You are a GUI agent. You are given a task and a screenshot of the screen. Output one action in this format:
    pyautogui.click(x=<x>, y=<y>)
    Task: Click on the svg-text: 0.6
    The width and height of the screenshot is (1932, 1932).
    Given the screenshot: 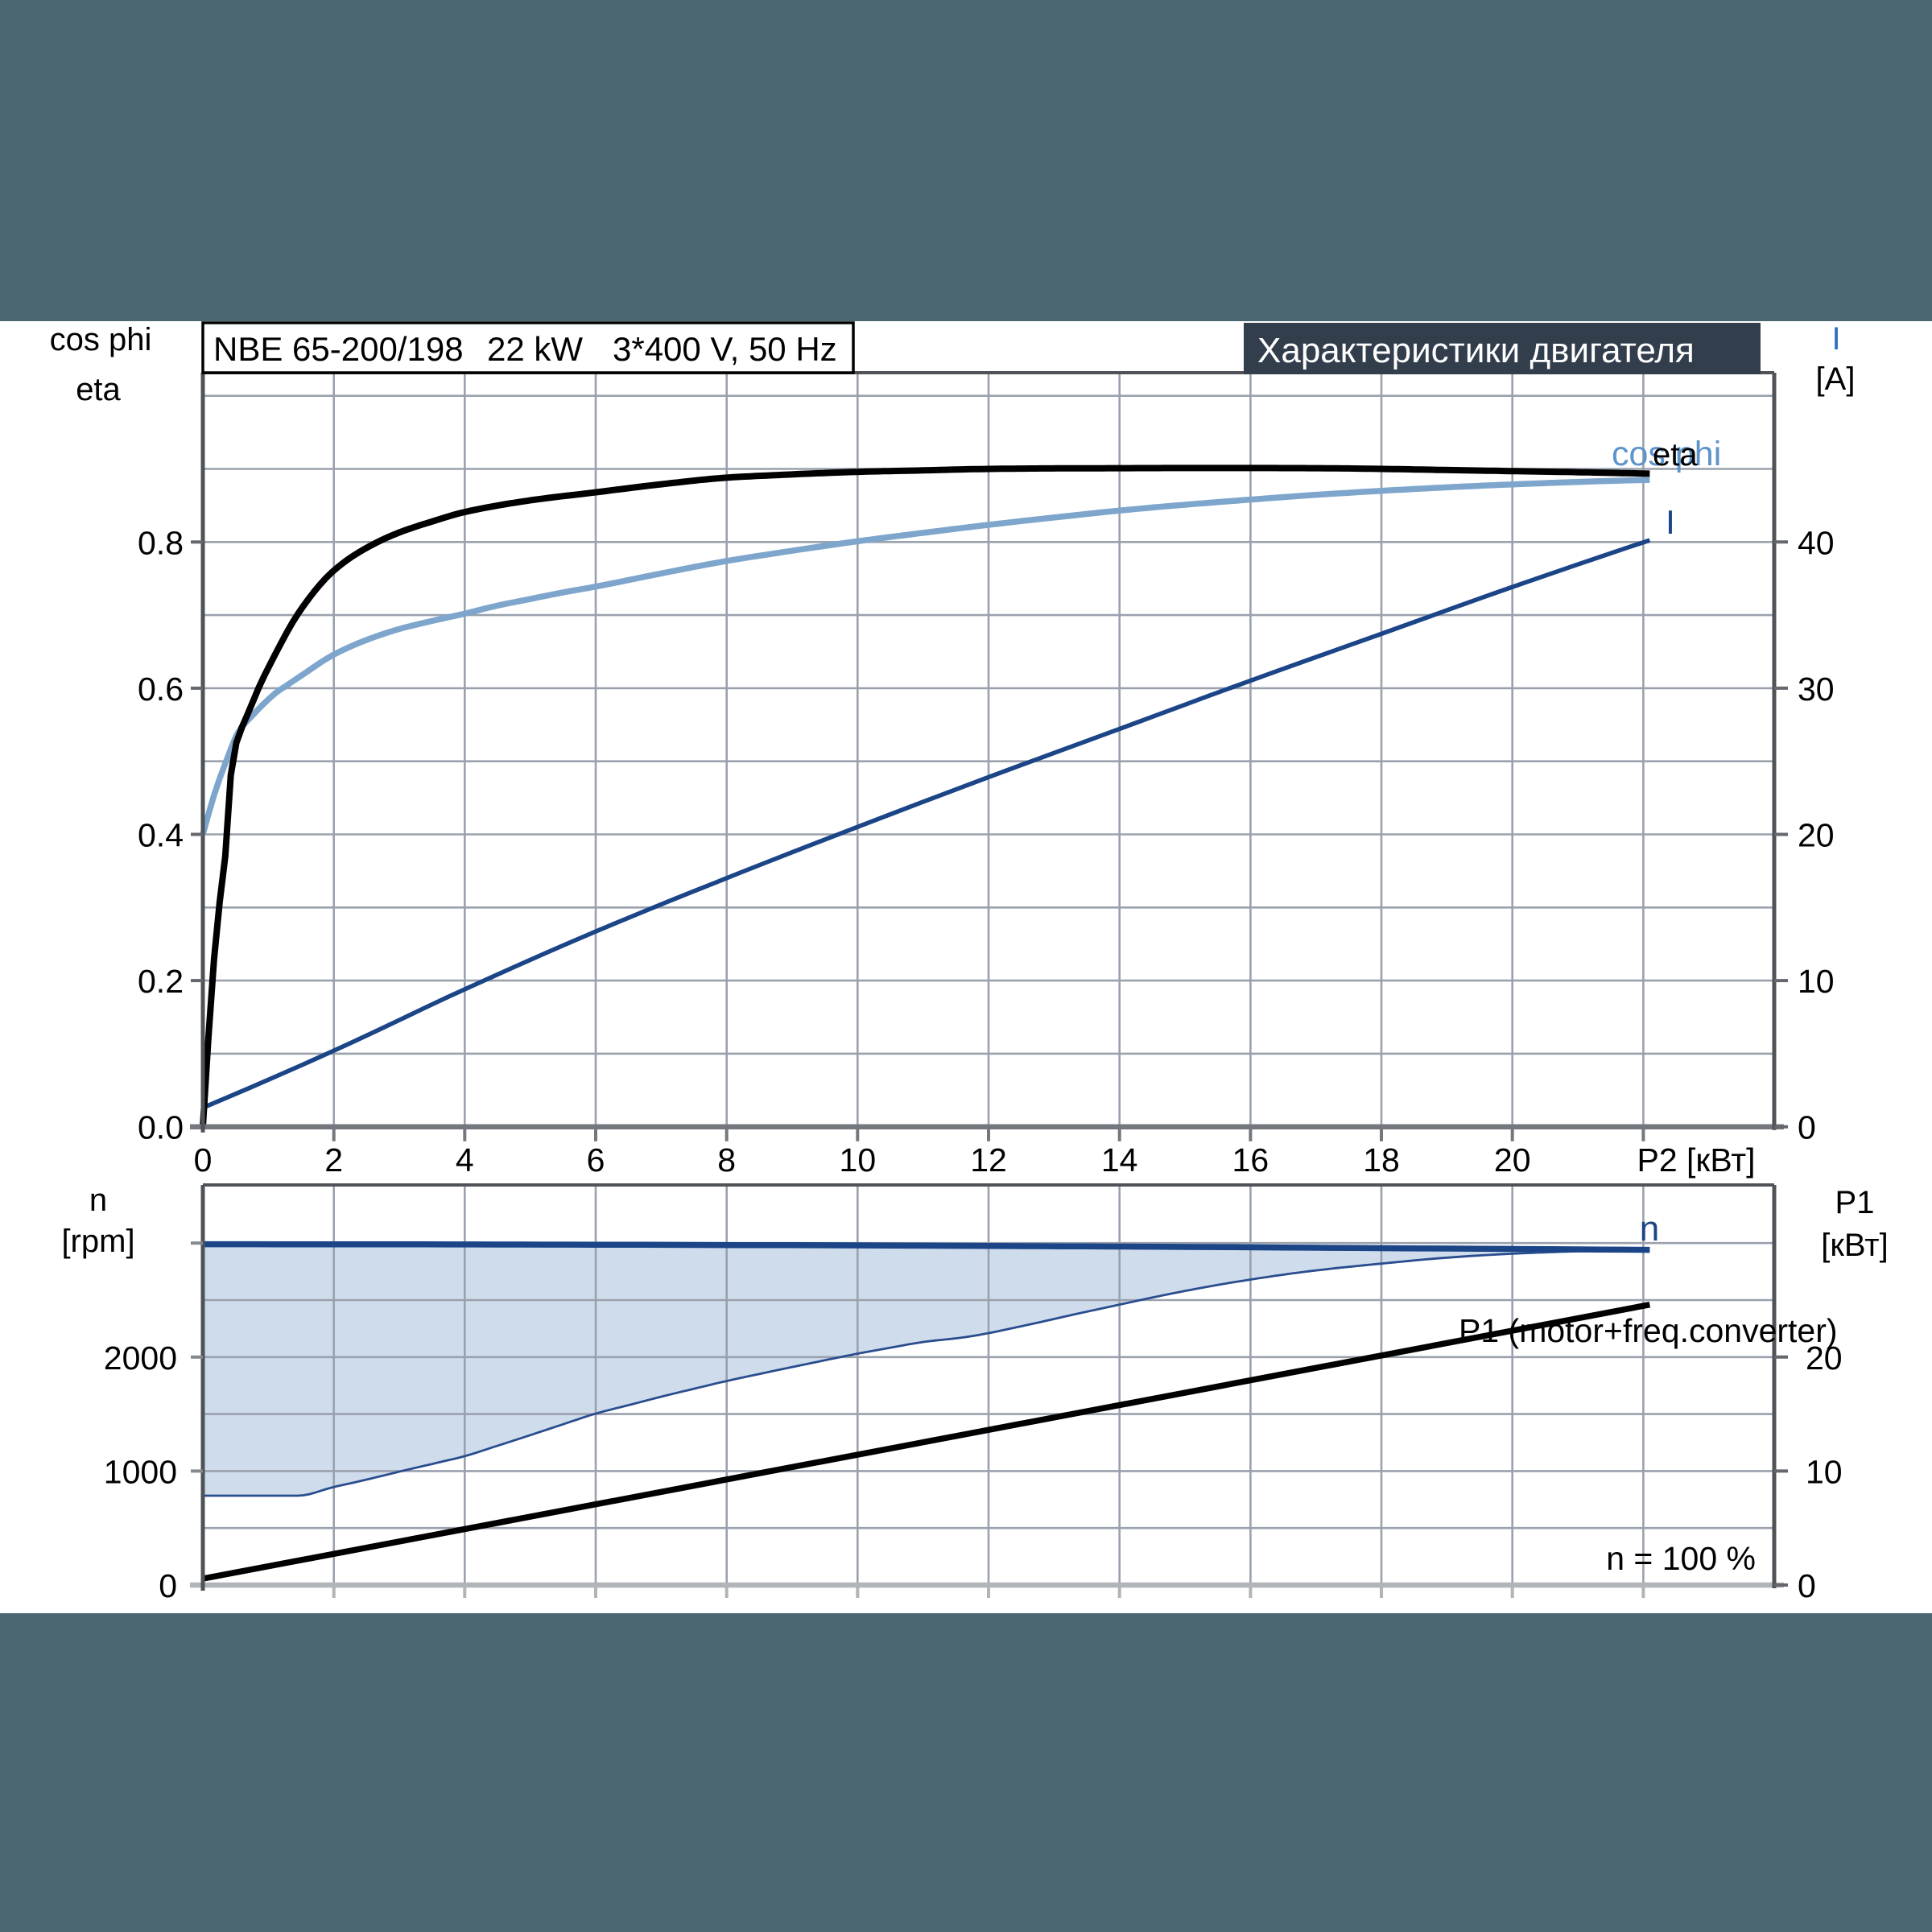 What is the action you would take?
    pyautogui.click(x=161, y=689)
    